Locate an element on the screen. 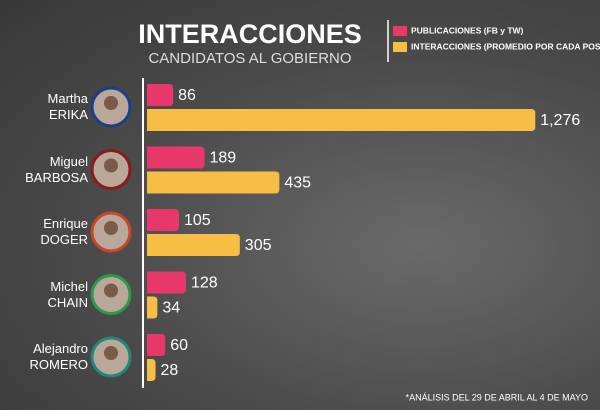 This screenshot has width=600, height=410. category-label: Alejandro ROMERO is located at coordinates (59, 356).